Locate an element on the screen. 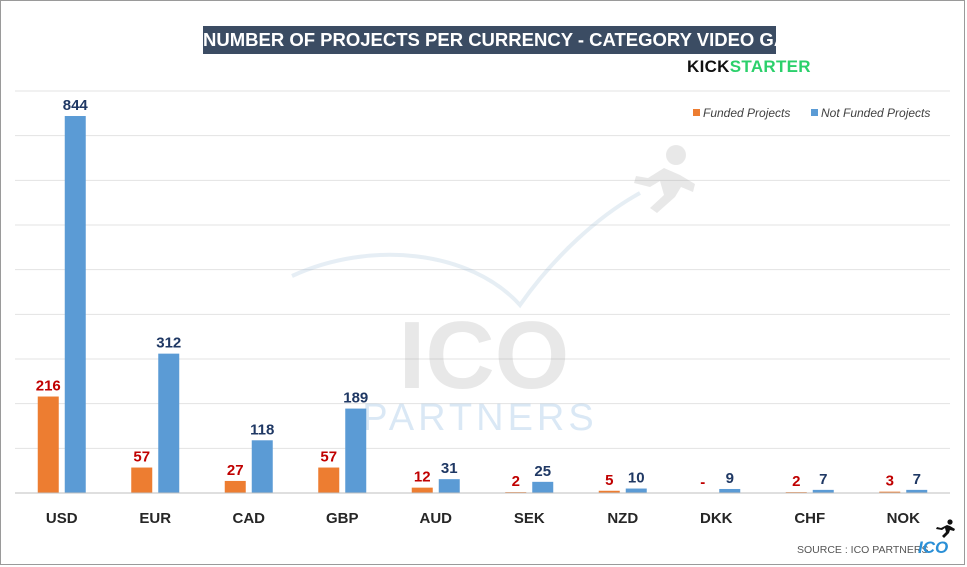 The width and height of the screenshot is (967, 567). bar-nzd-funded is located at coordinates (609, 491).